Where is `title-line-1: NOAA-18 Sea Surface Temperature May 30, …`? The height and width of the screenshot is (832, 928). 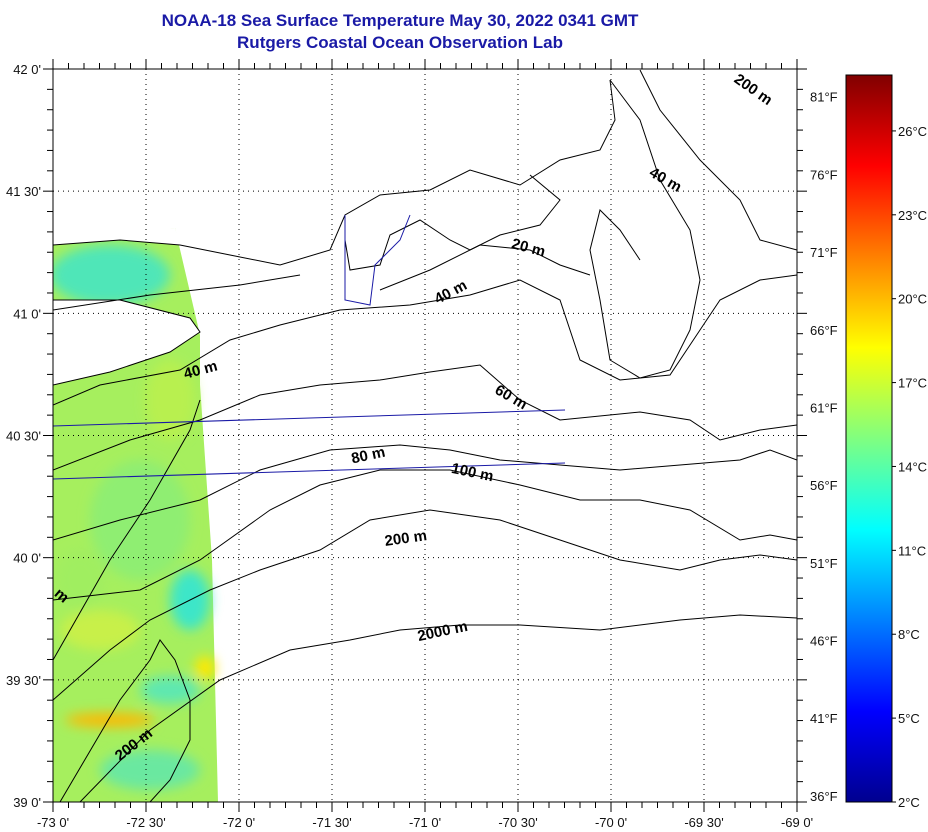
title-line-1: NOAA-18 Sea Surface Temperature May 30, … is located at coordinates (400, 20).